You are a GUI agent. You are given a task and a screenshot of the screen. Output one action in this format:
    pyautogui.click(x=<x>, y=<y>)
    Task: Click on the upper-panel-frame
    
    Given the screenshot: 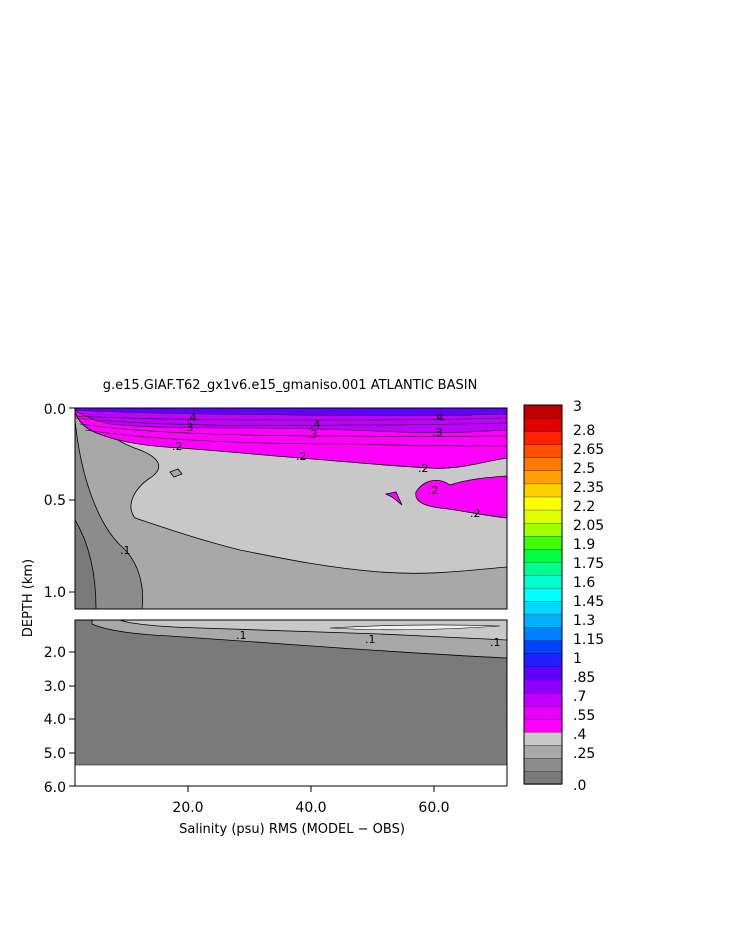 What is the action you would take?
    pyautogui.click(x=291, y=508)
    